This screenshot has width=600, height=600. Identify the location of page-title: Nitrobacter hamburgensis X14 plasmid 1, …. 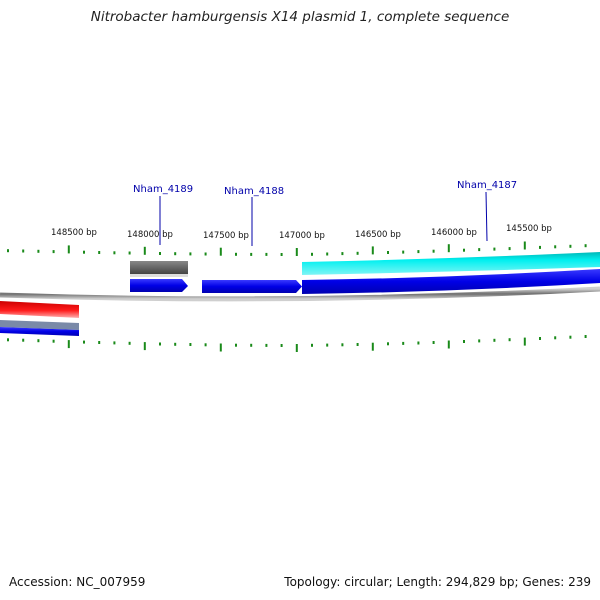
(300, 17).